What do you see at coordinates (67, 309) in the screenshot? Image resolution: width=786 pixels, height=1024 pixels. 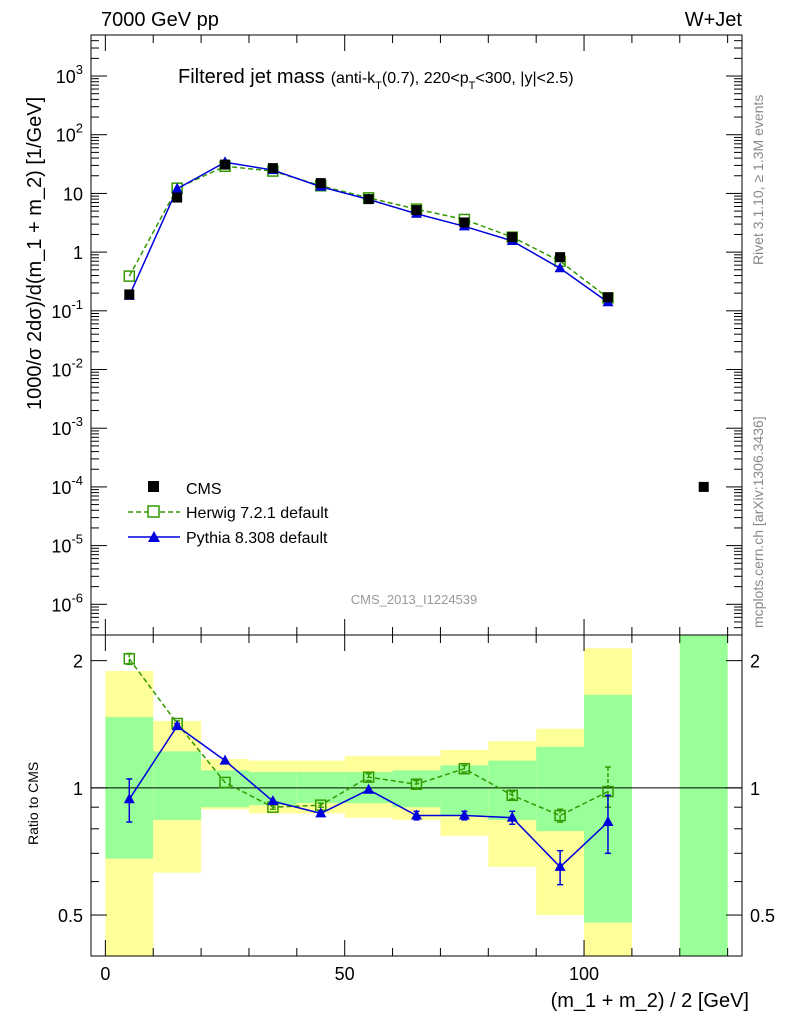 I see `y-tick-label: 10⁻¹` at bounding box center [67, 309].